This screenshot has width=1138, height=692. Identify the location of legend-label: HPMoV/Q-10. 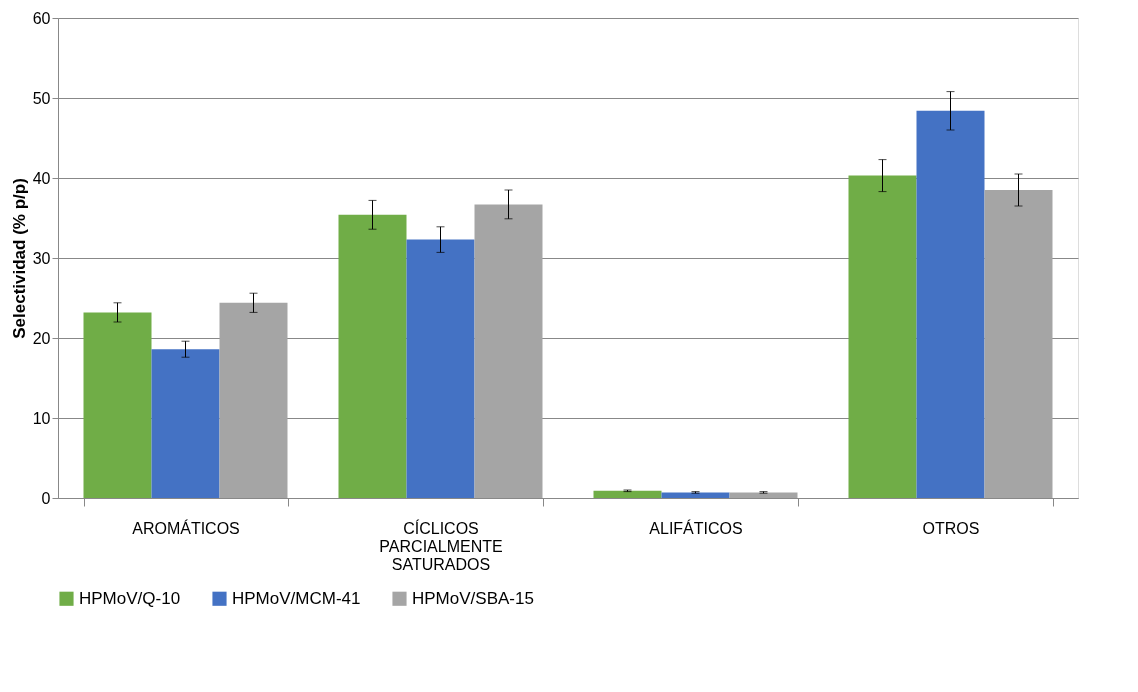
(130, 598).